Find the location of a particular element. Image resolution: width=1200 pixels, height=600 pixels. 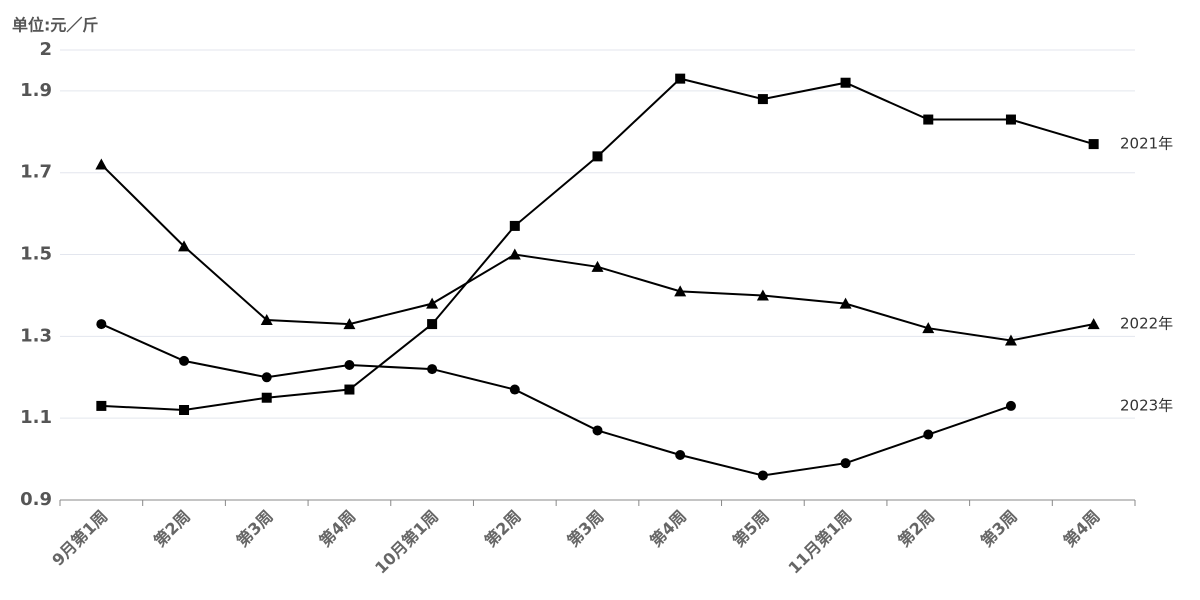

y-tick-label: 1.3 is located at coordinates (36, 335).